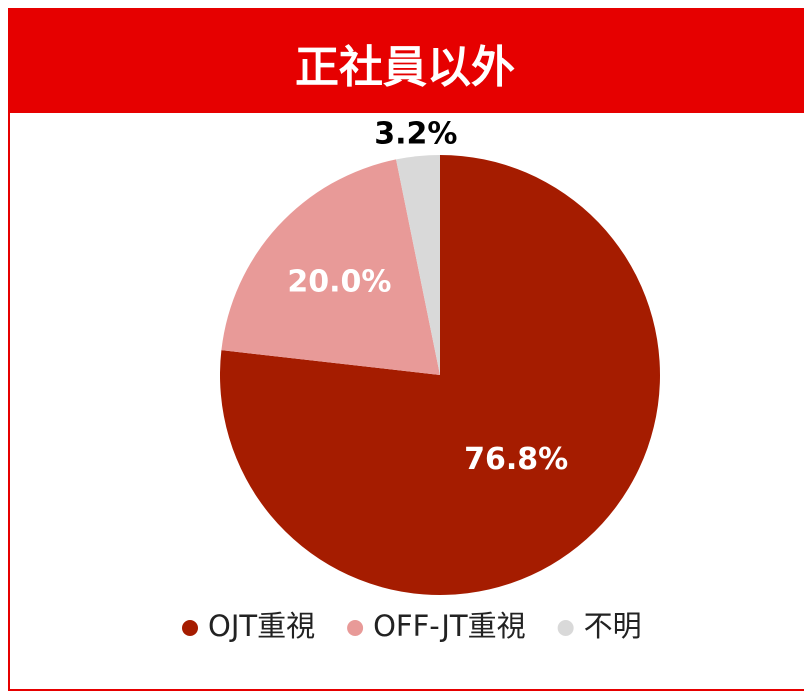 The height and width of the screenshot is (698, 804). I want to click on legend-label: 不明, so click(613, 626).